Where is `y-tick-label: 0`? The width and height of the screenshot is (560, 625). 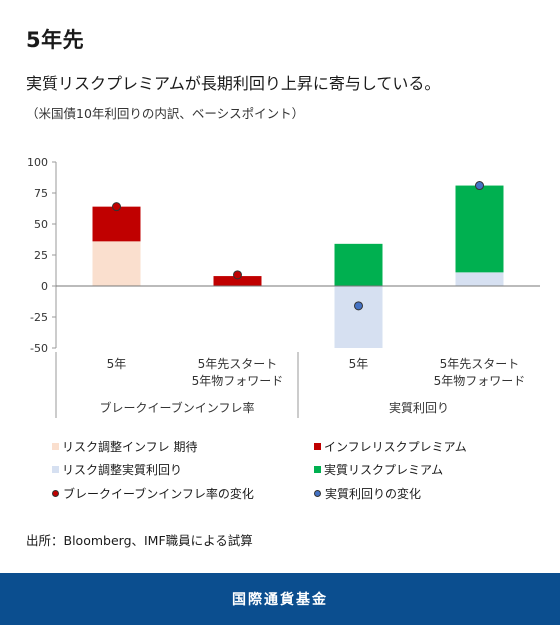
y-tick-label: 0 is located at coordinates (44, 286).